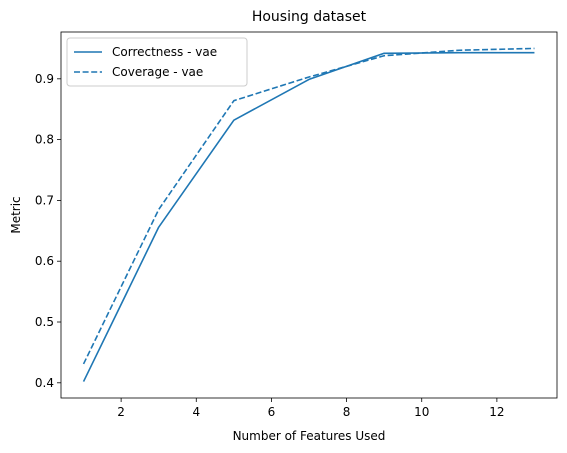 The height and width of the screenshot is (453, 567). Describe the element at coordinates (44, 261) in the screenshot. I see `y-tick-label: 0.6` at that location.